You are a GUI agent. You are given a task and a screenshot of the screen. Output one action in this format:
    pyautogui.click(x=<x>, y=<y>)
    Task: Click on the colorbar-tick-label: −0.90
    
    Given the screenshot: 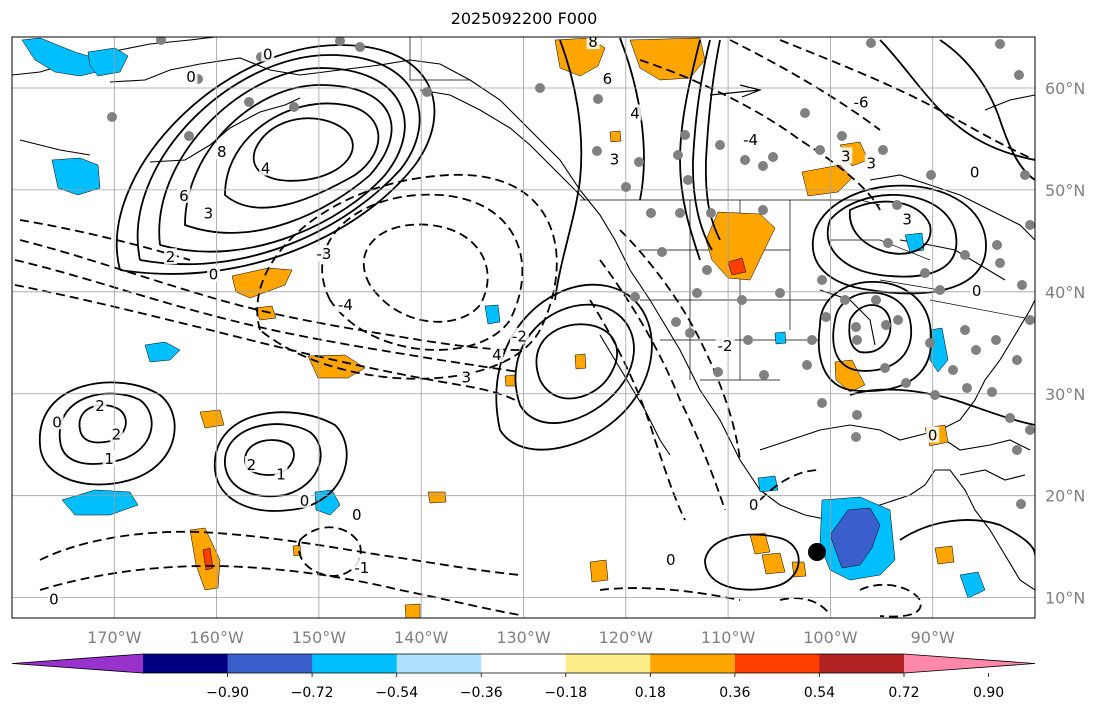 What is the action you would take?
    pyautogui.click(x=227, y=693)
    